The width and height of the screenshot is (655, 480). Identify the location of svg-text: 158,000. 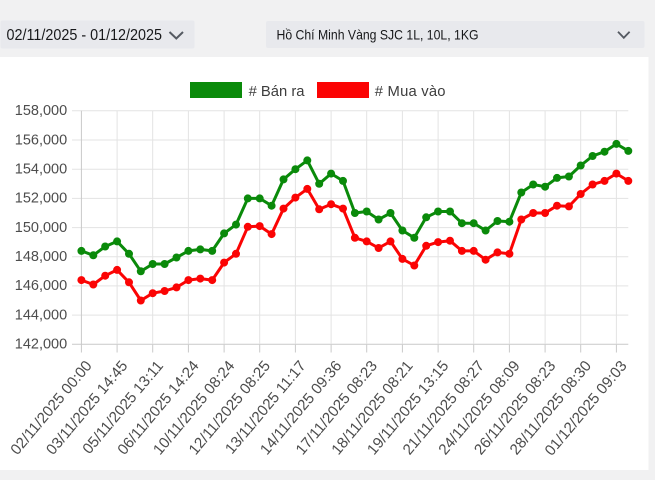
(41, 111).